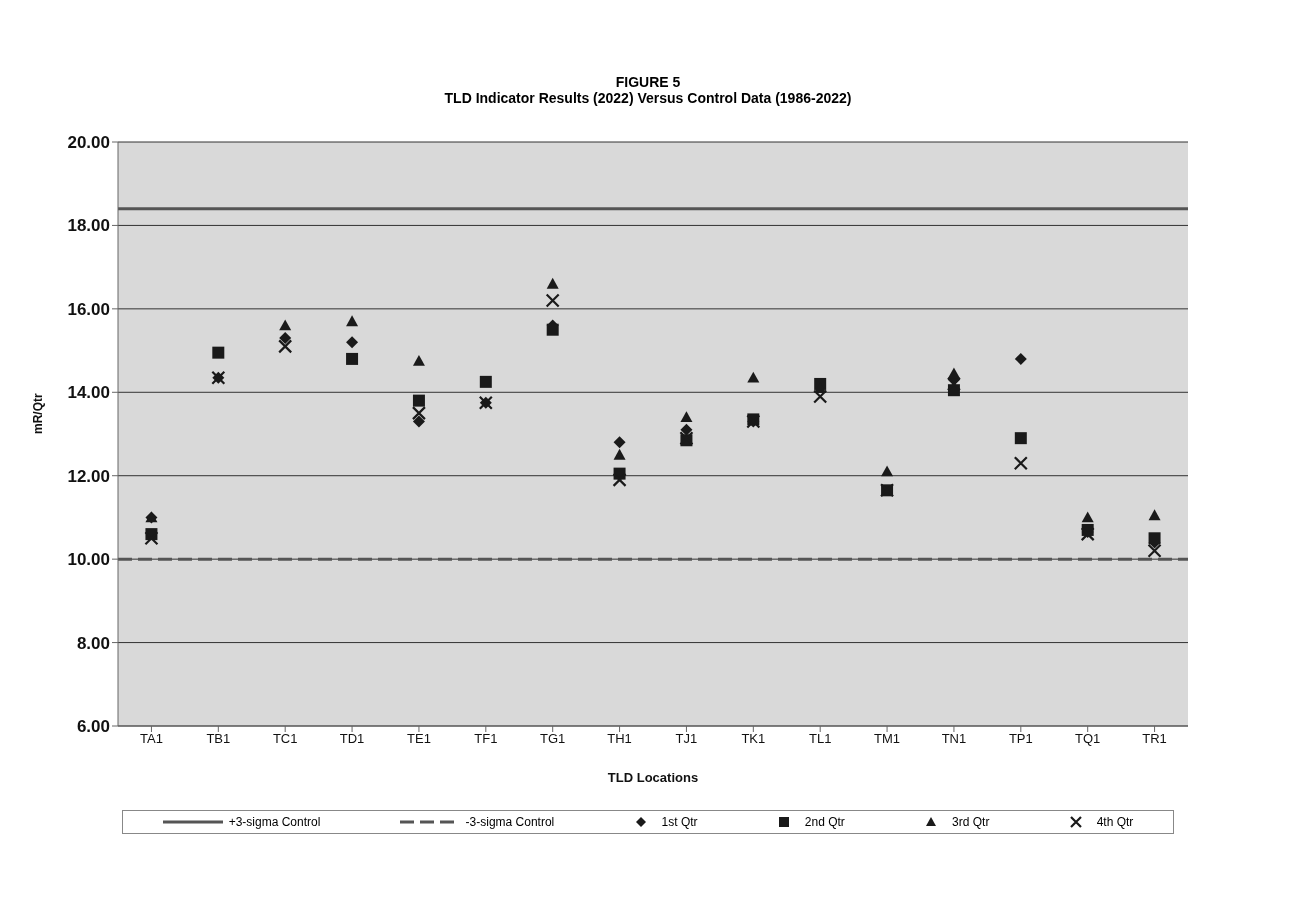 Image resolution: width=1299 pixels, height=907 pixels. What do you see at coordinates (93, 643) in the screenshot?
I see `y-tick-label: 8.00` at bounding box center [93, 643].